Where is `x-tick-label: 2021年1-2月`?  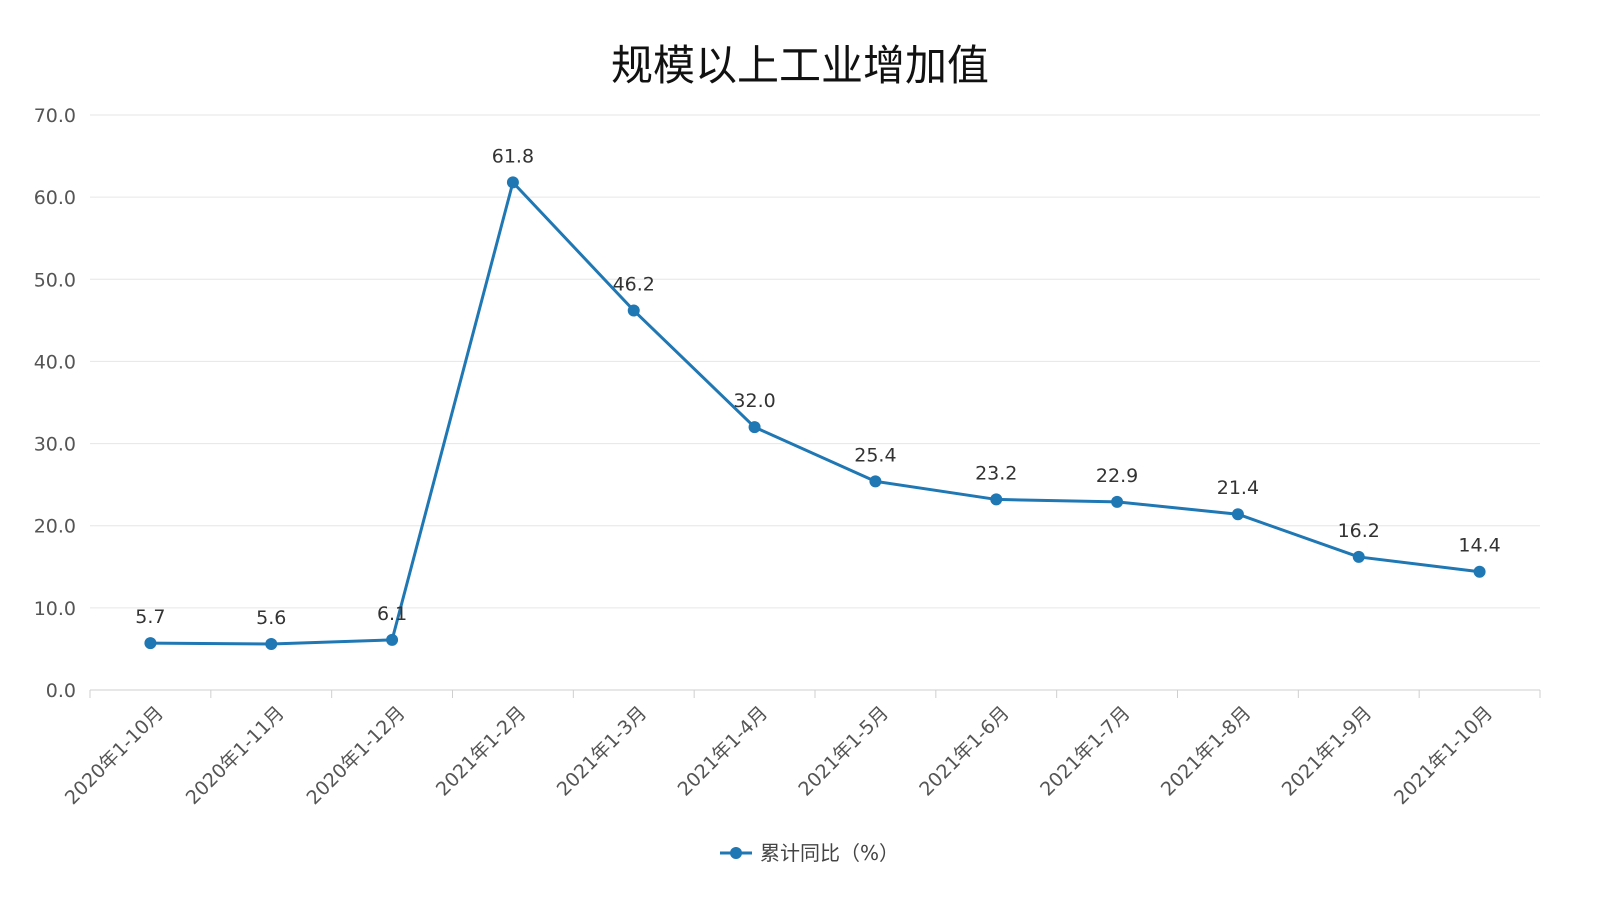 x-tick-label: 2021年1-2月 is located at coordinates (481, 751).